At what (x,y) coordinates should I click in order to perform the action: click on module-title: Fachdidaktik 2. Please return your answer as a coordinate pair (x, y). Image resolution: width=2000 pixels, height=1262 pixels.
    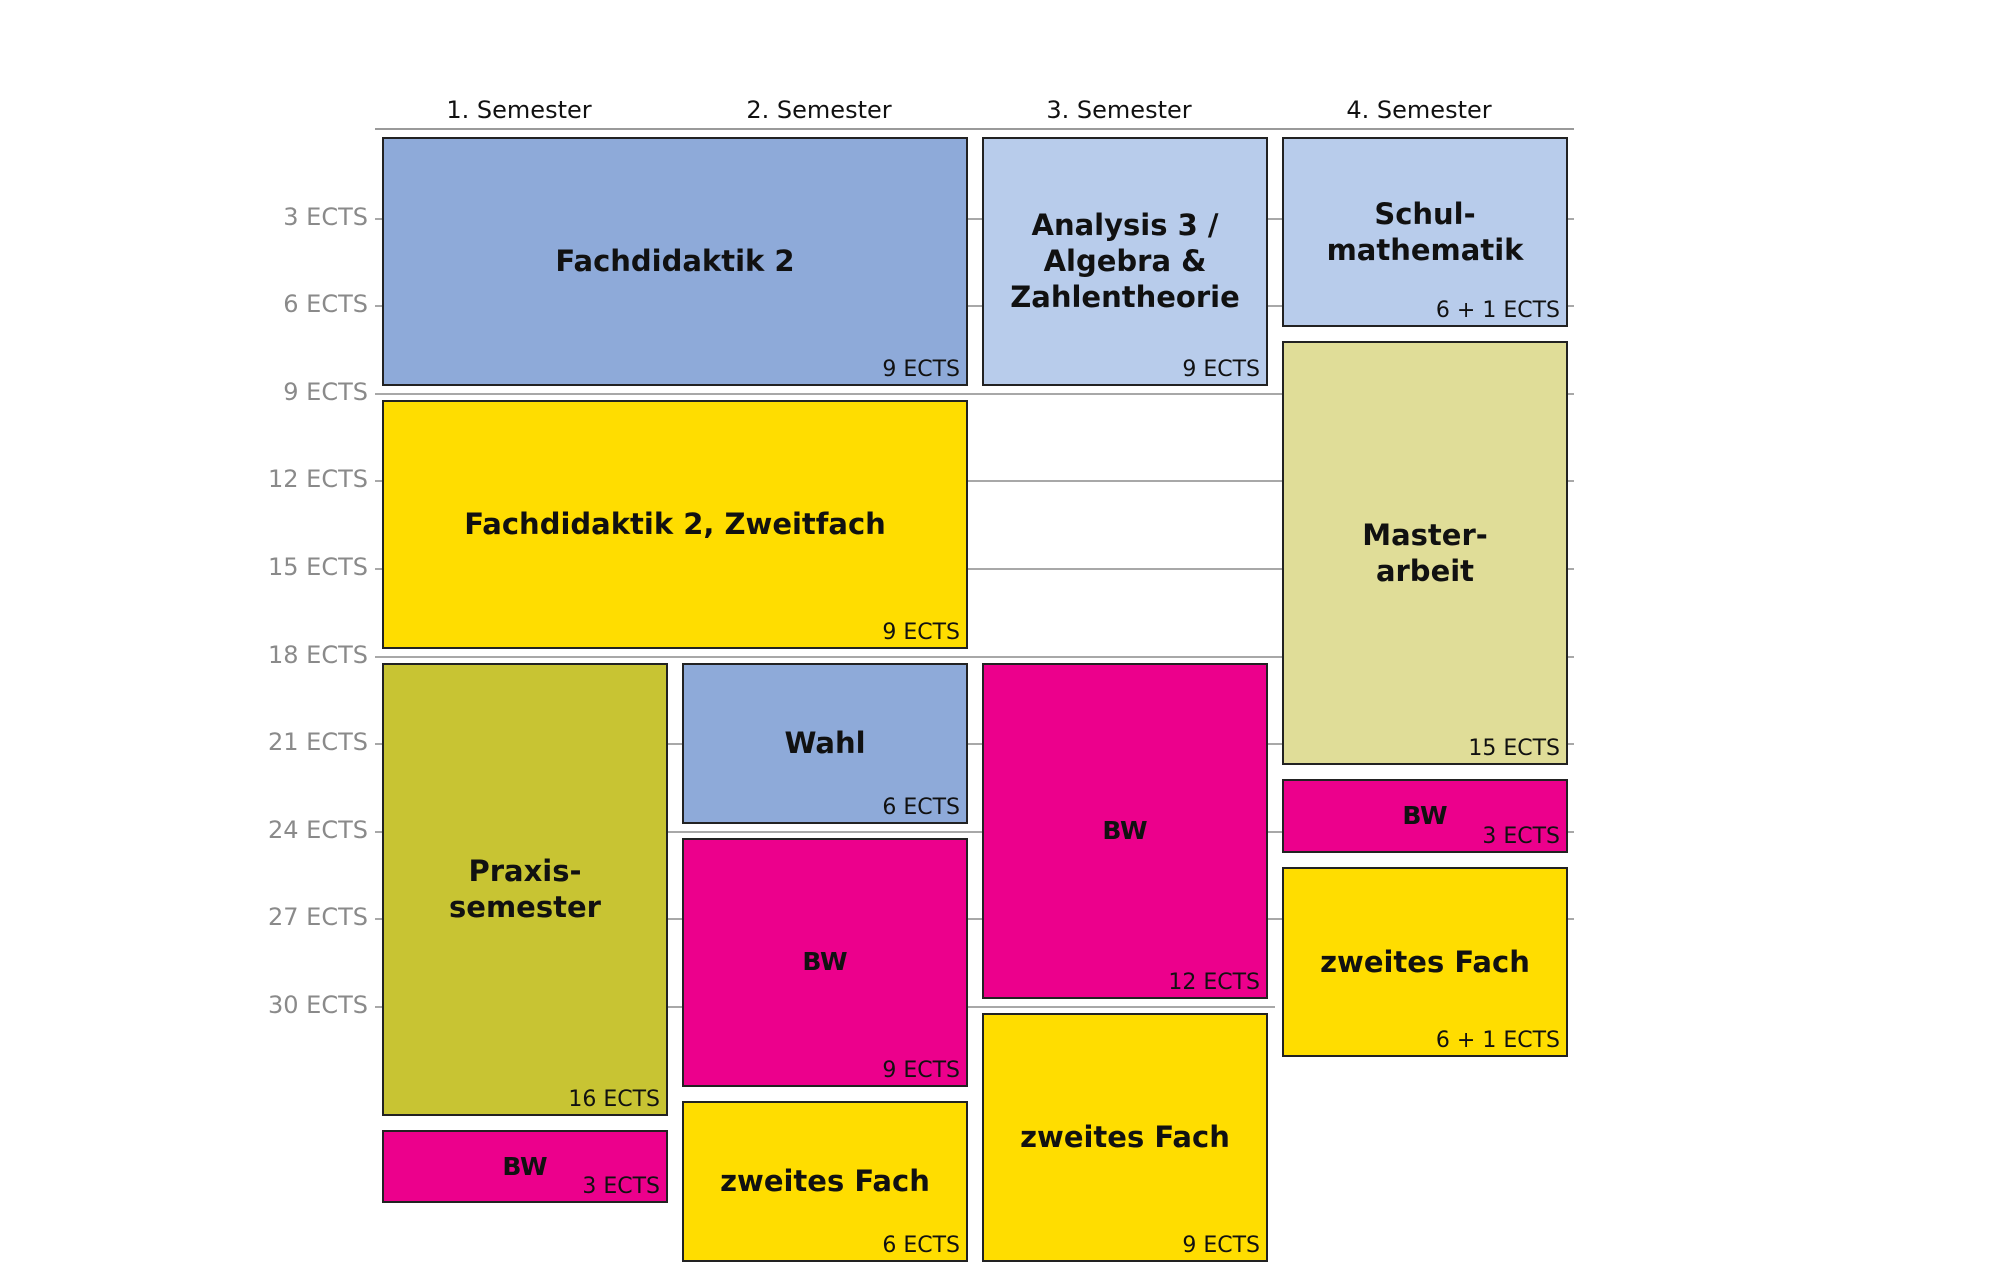
    Looking at the image, I should click on (675, 261).